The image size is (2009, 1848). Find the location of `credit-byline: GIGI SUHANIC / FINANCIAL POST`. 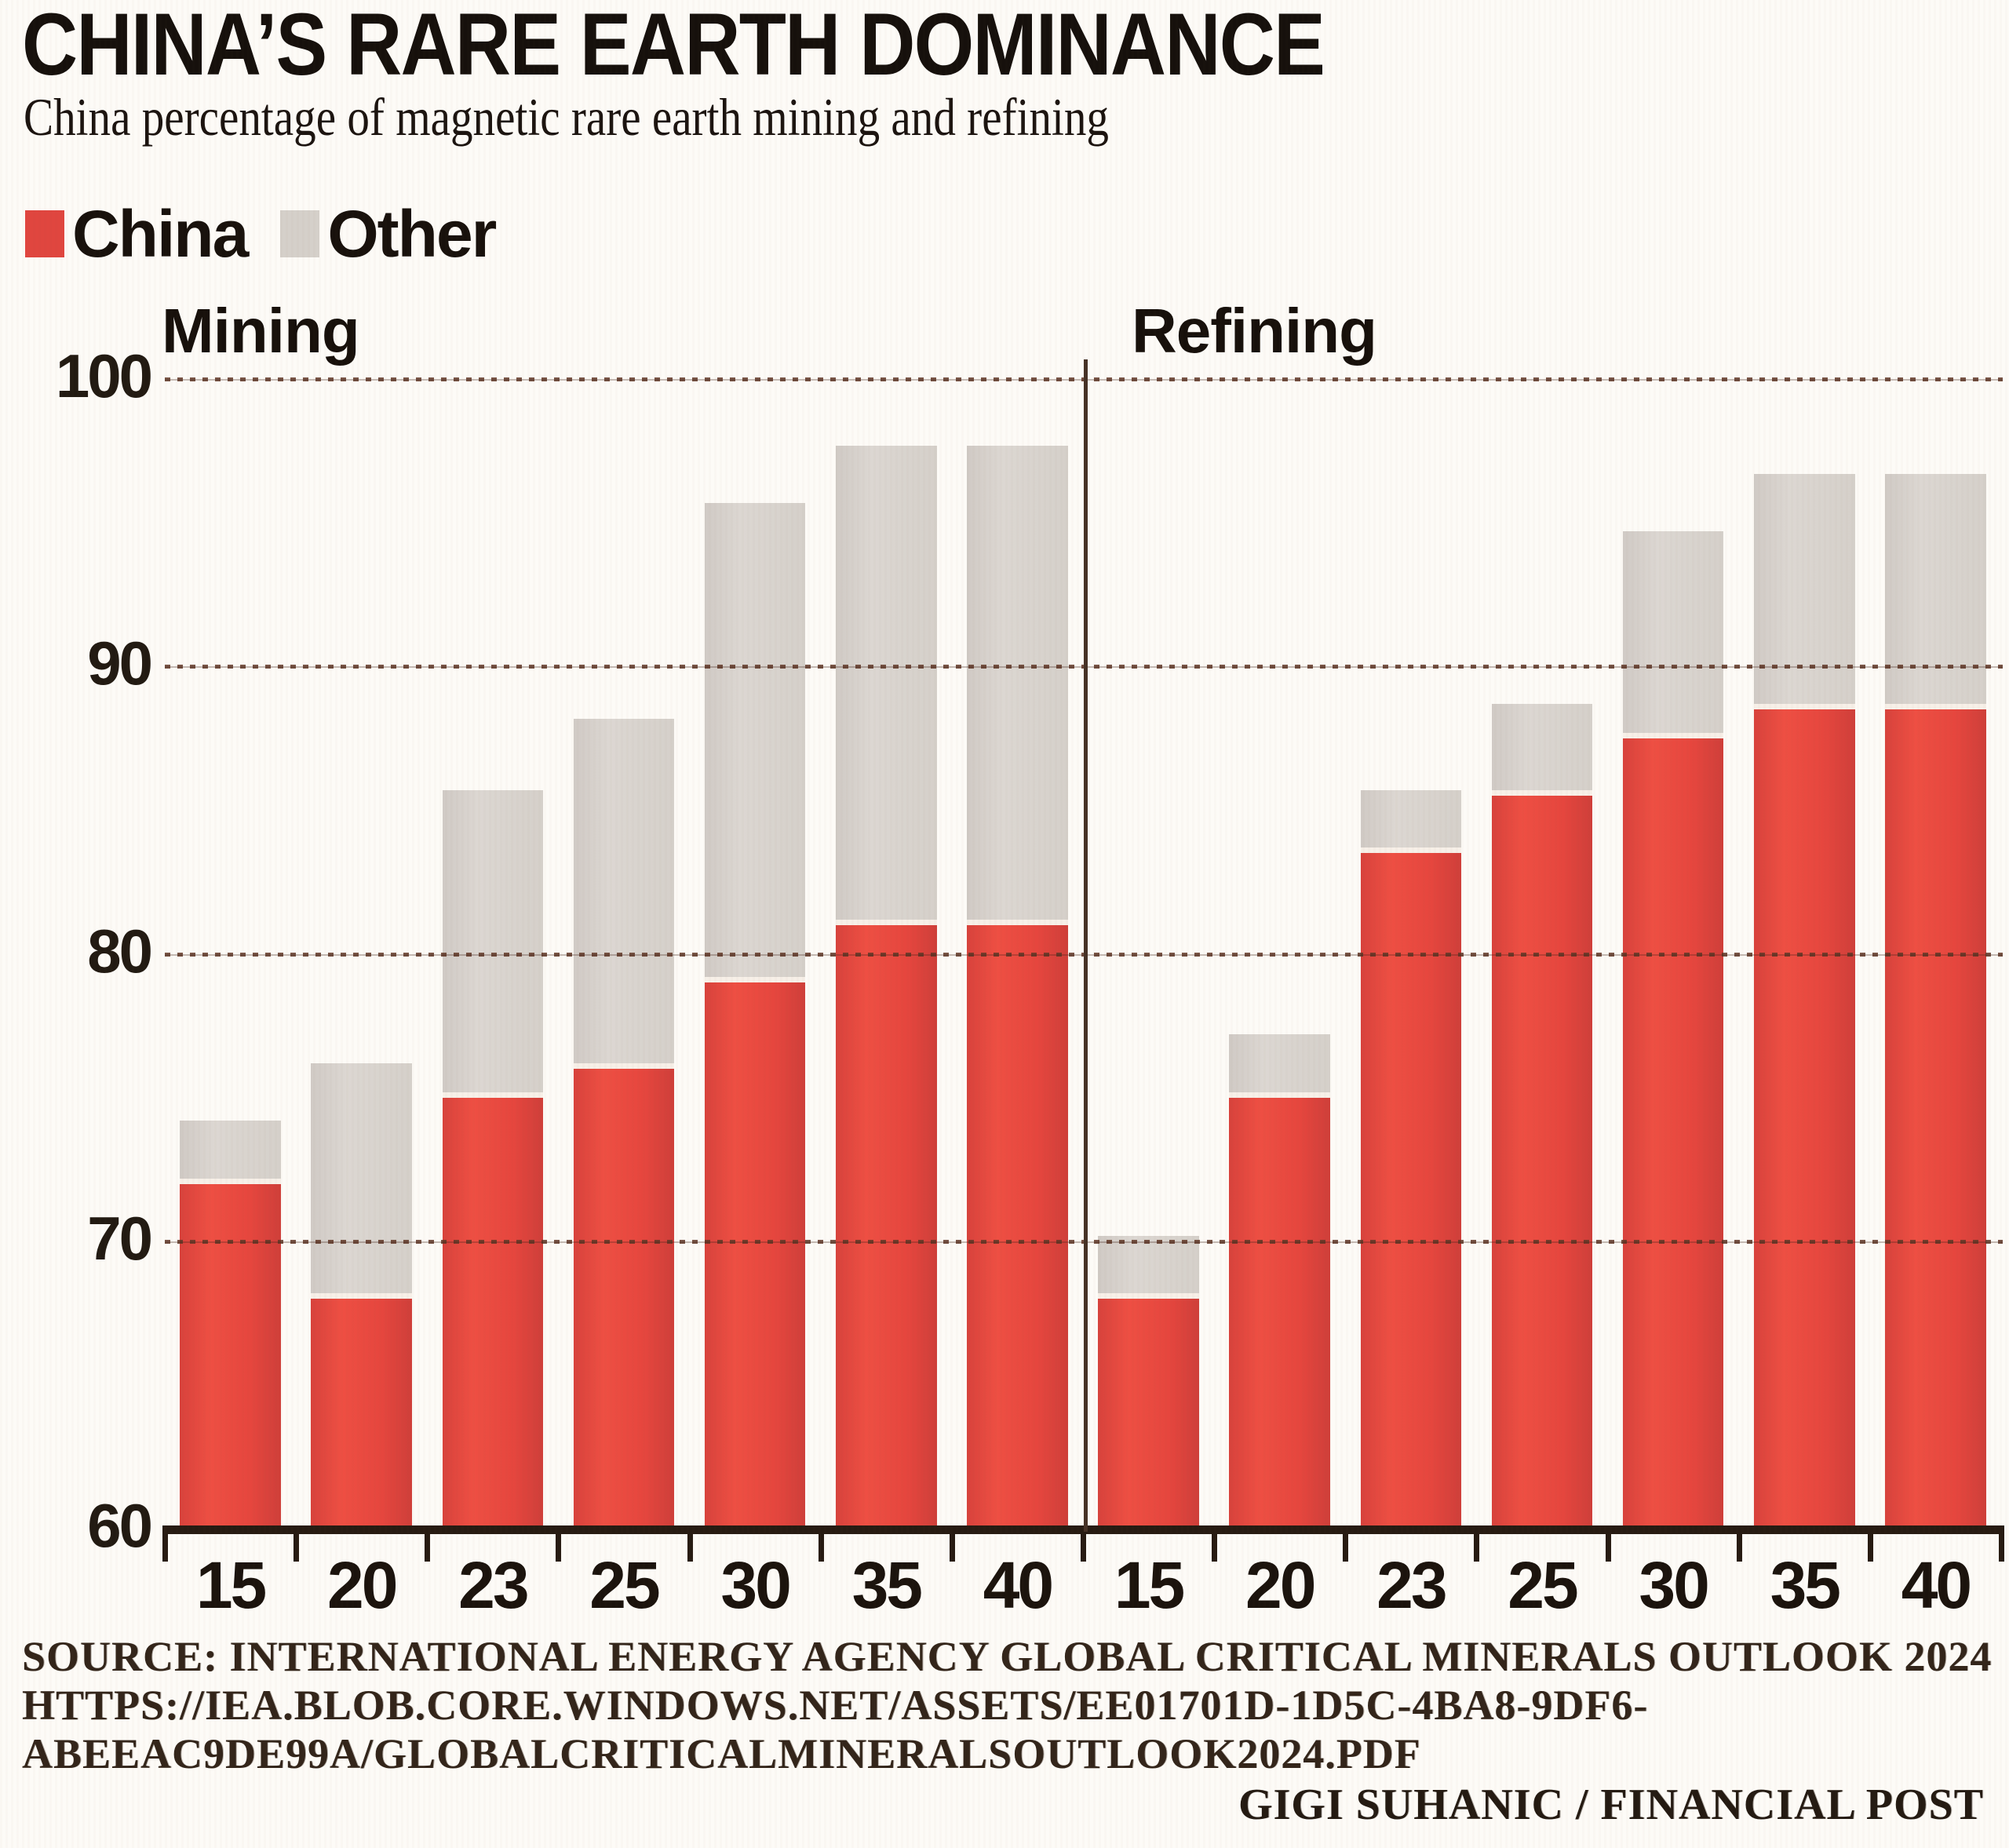

credit-byline: GIGI SUHANIC / FINANCIAL POST is located at coordinates (1611, 1805).